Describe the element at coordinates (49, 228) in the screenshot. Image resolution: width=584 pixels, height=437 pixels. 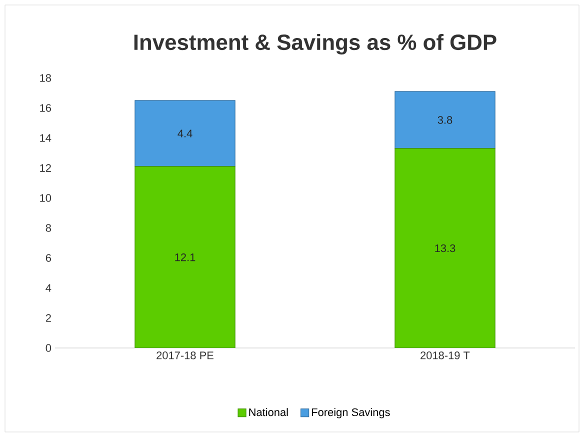
I see `y-tick-label: 8` at that location.